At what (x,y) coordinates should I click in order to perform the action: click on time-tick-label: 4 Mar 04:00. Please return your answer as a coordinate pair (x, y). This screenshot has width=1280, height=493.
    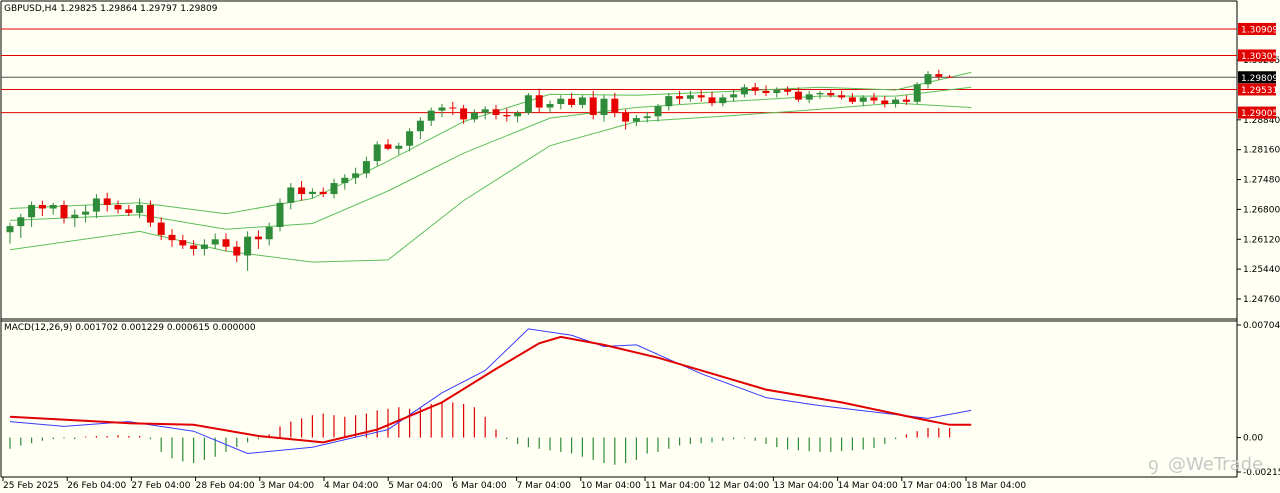
    Looking at the image, I should click on (351, 486).